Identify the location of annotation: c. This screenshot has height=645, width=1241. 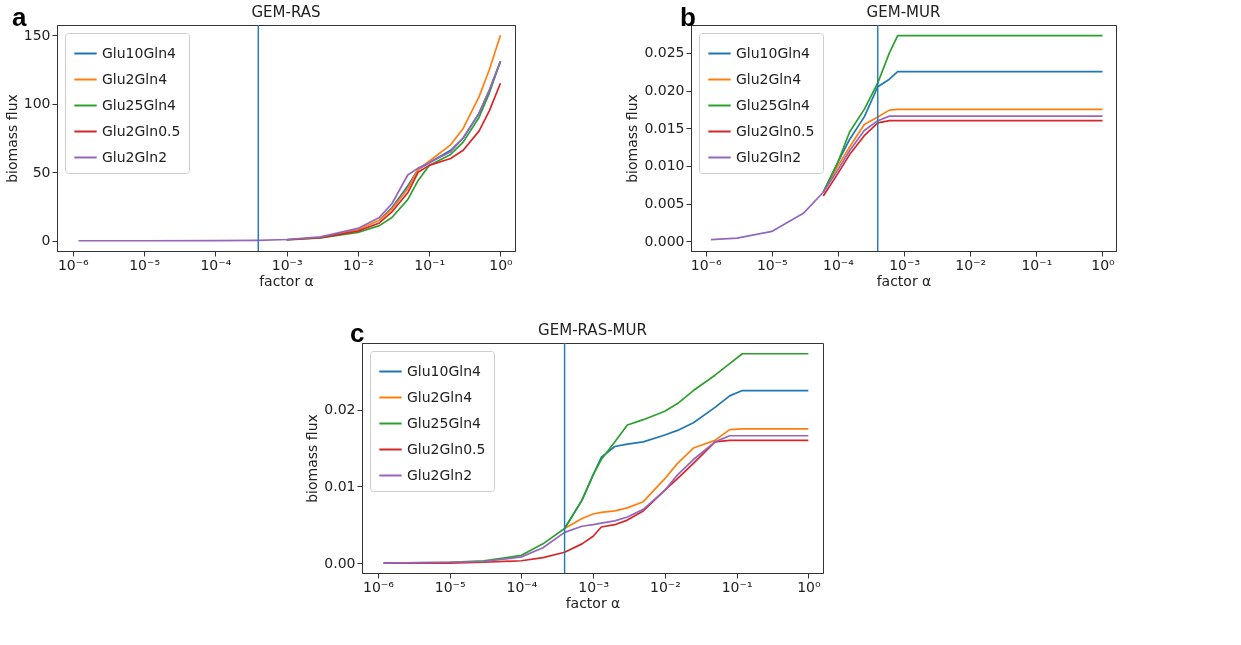
(357, 333).